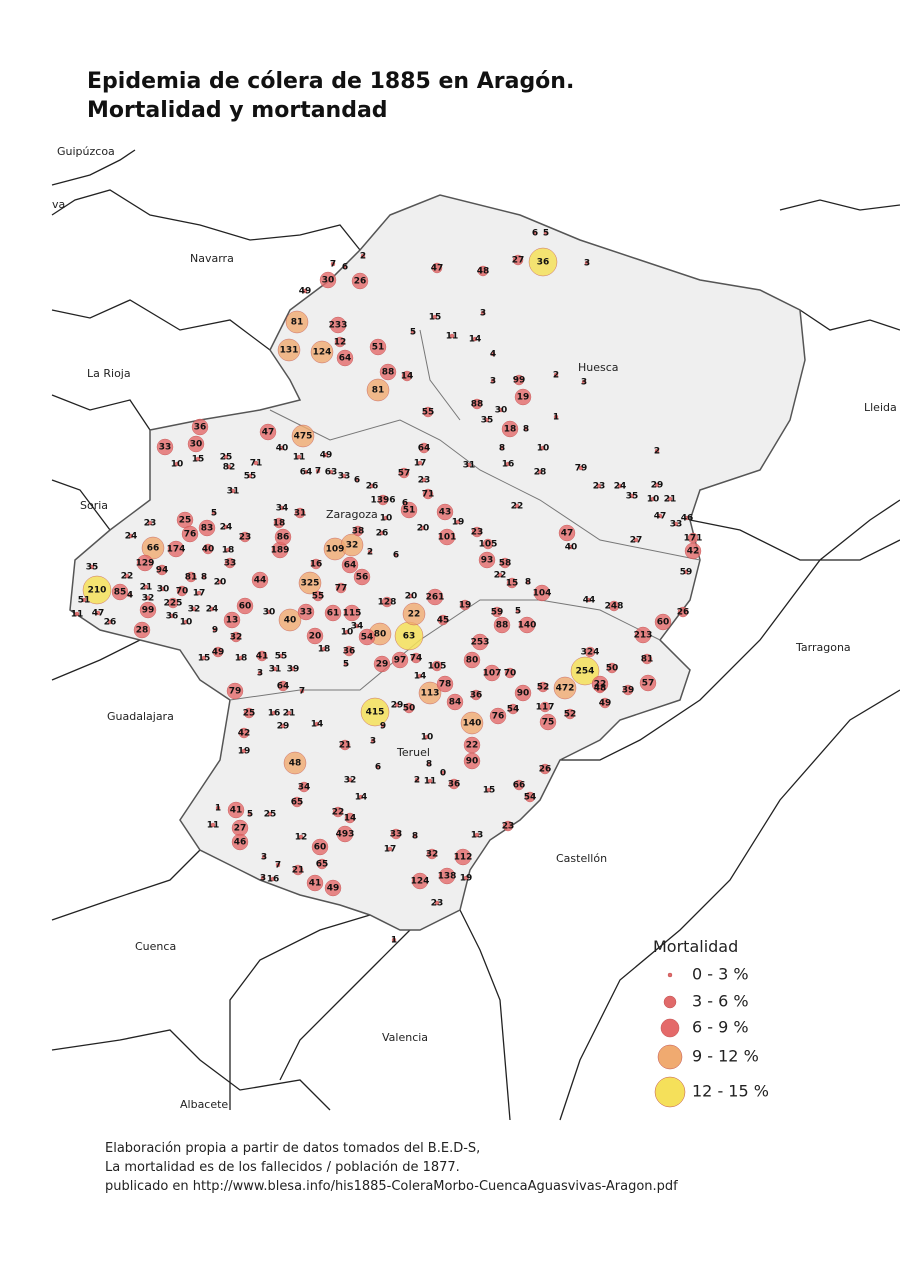 This screenshot has width=900, height=1273. I want to click on town-deaths: 42, so click(244, 734).